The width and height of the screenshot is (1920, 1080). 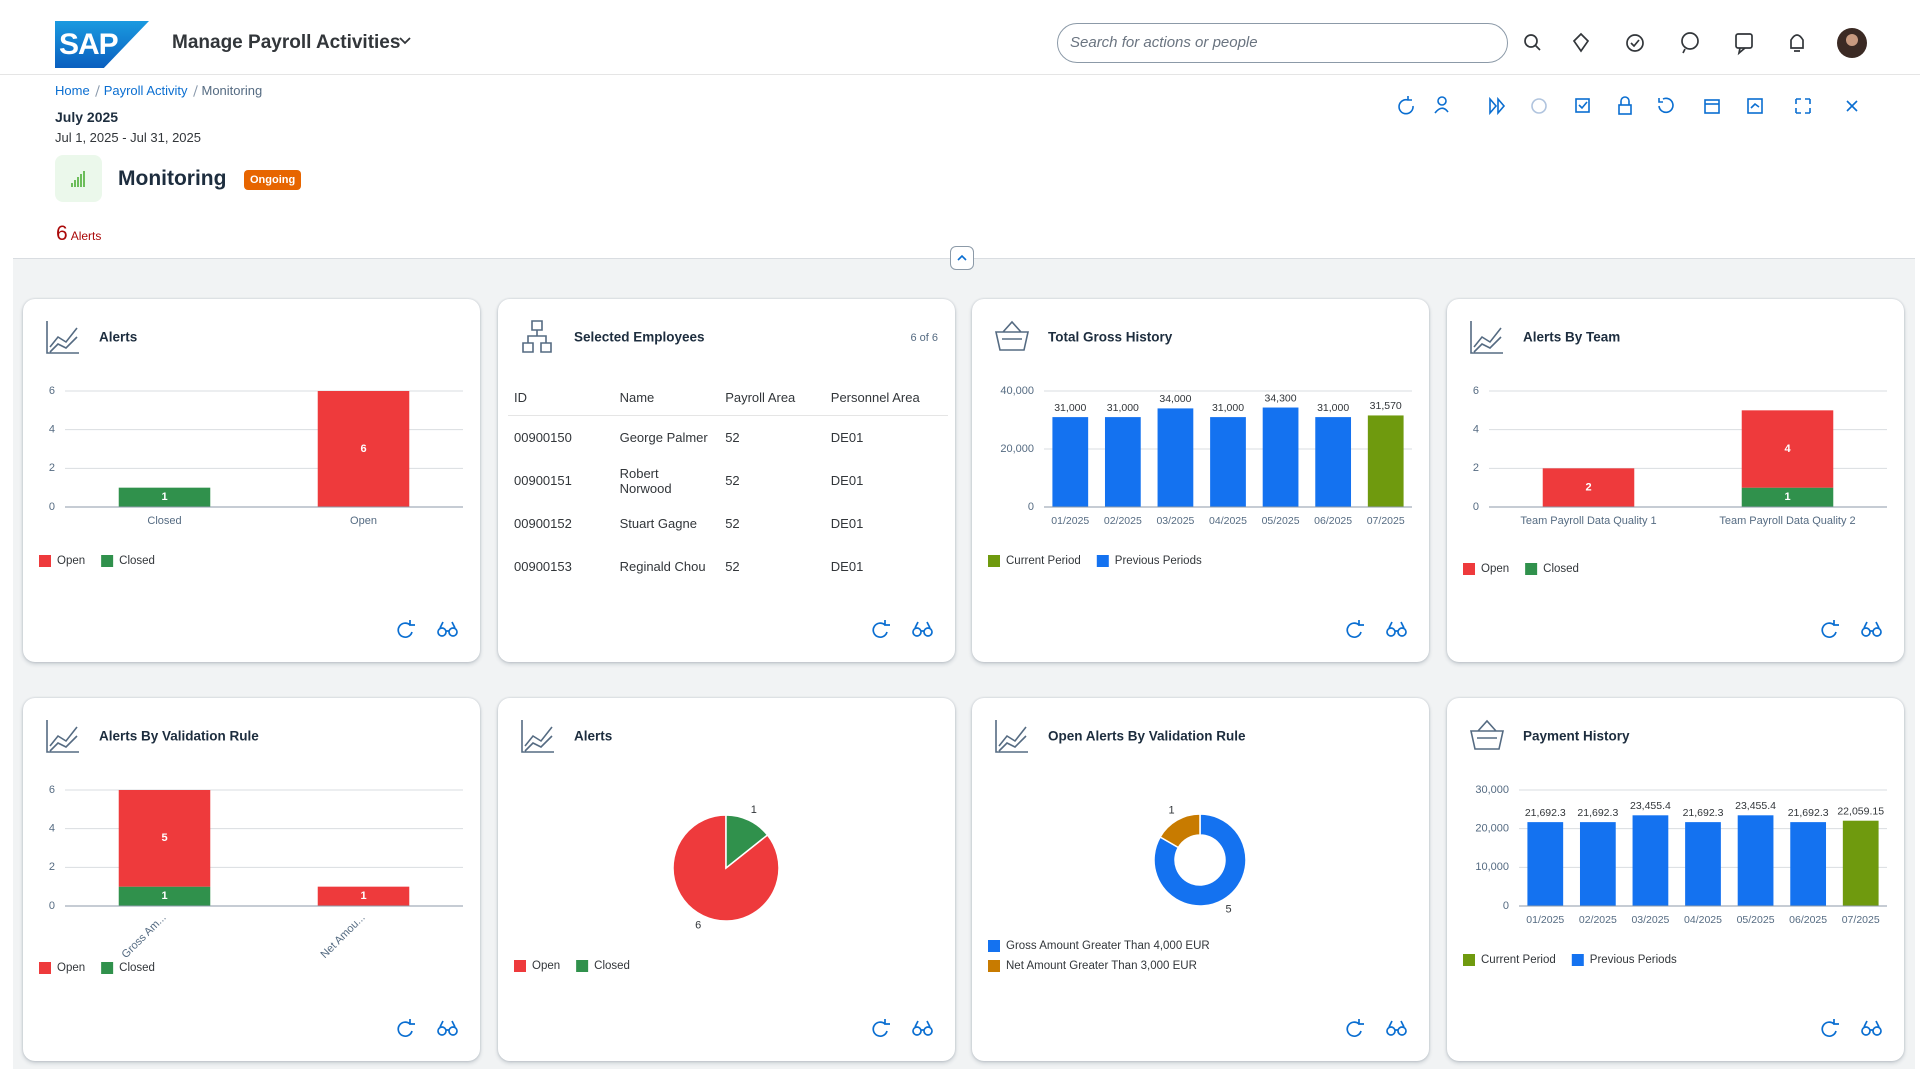 What do you see at coordinates (286, 42) in the screenshot?
I see `app-title: Manage Payroll Activities` at bounding box center [286, 42].